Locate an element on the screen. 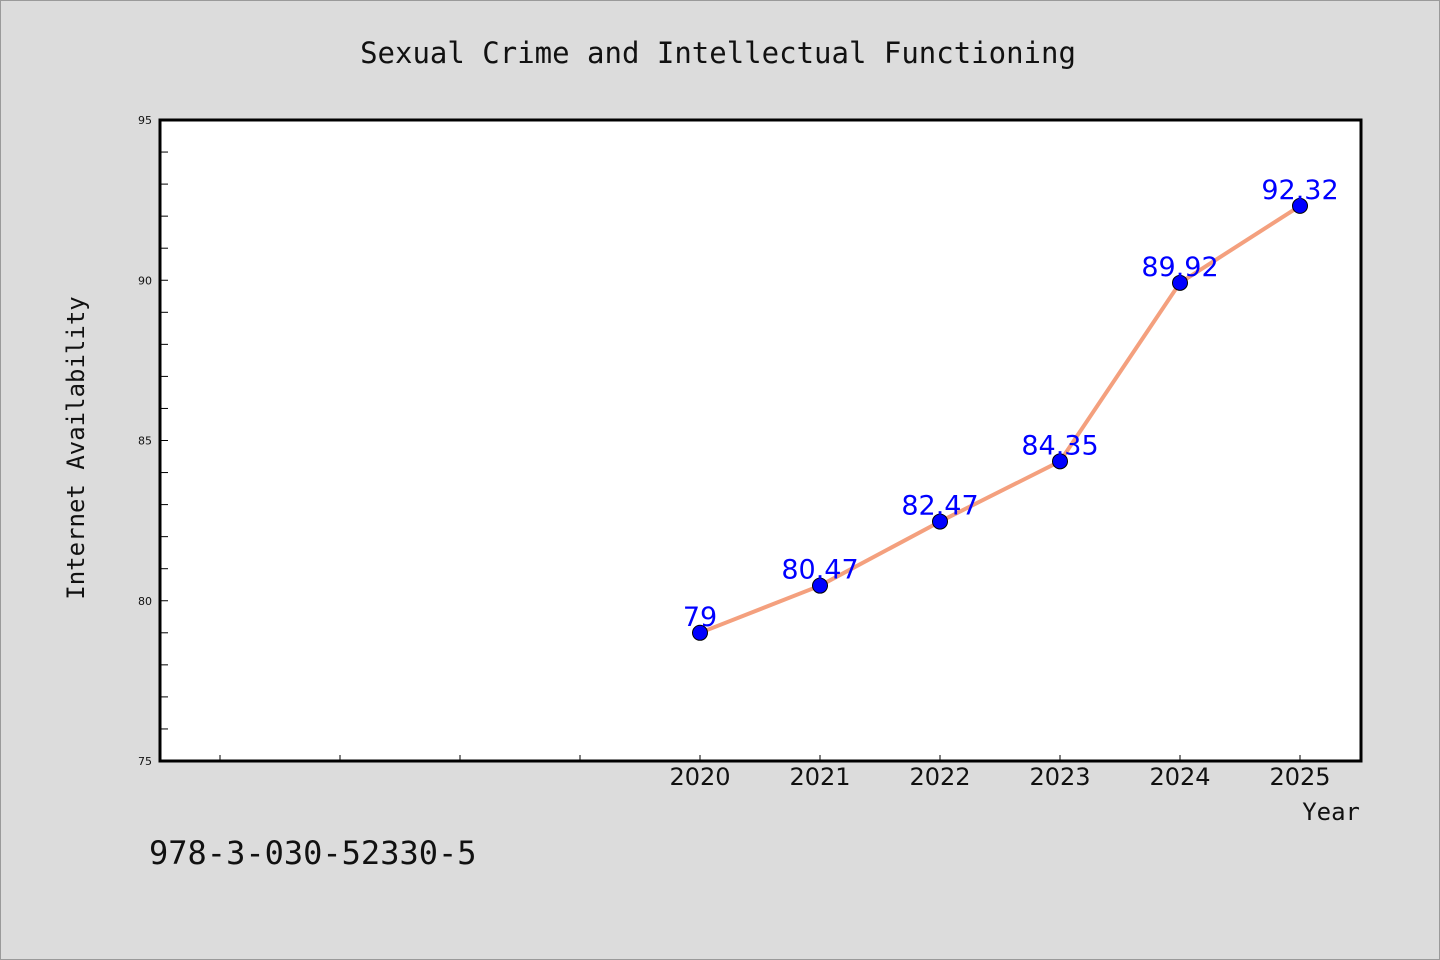  x-tick-label: 2022 is located at coordinates (939, 777).